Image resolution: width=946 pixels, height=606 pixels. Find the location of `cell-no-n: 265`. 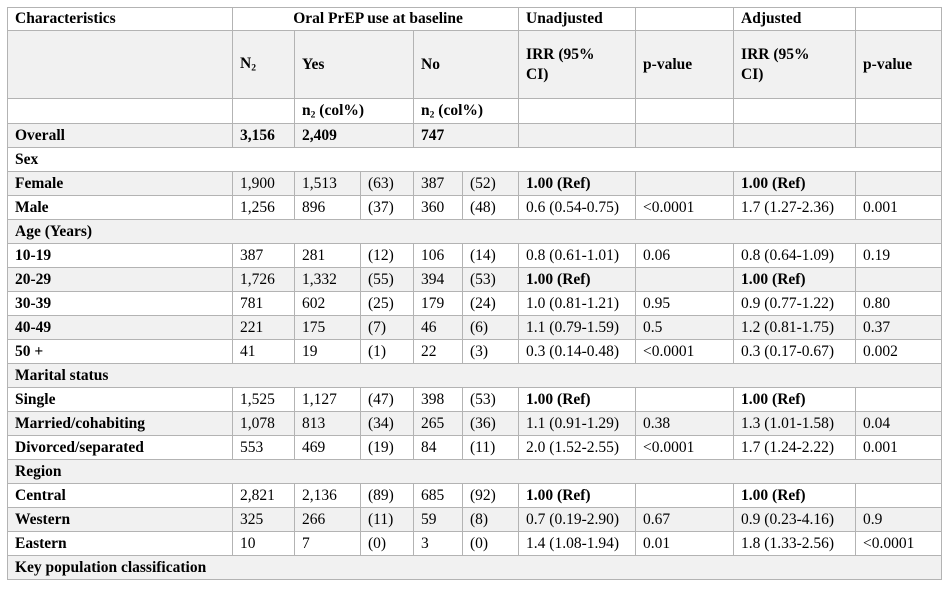

cell-no-n: 265 is located at coordinates (438, 423).